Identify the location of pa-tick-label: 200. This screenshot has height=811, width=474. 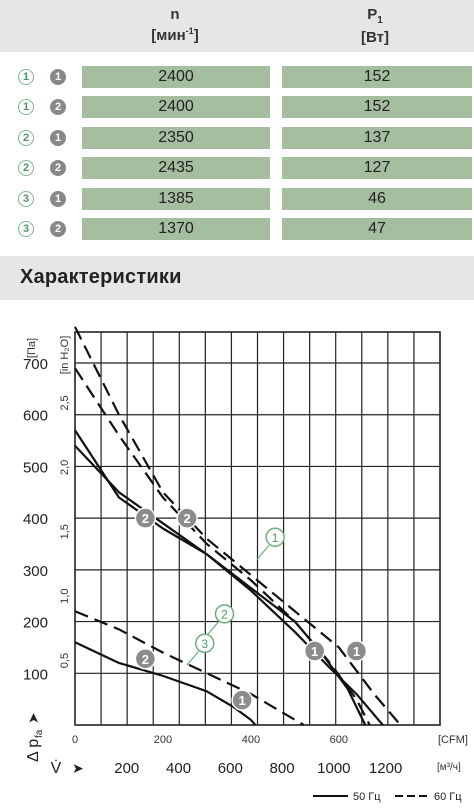
(35, 623).